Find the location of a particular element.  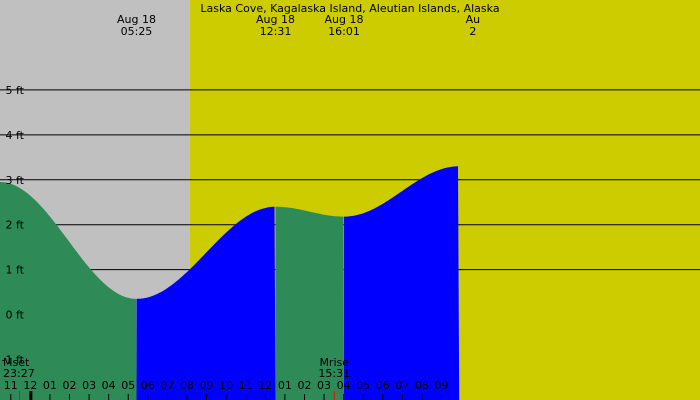

y-tick-label: 2 ft is located at coordinates (15, 225).